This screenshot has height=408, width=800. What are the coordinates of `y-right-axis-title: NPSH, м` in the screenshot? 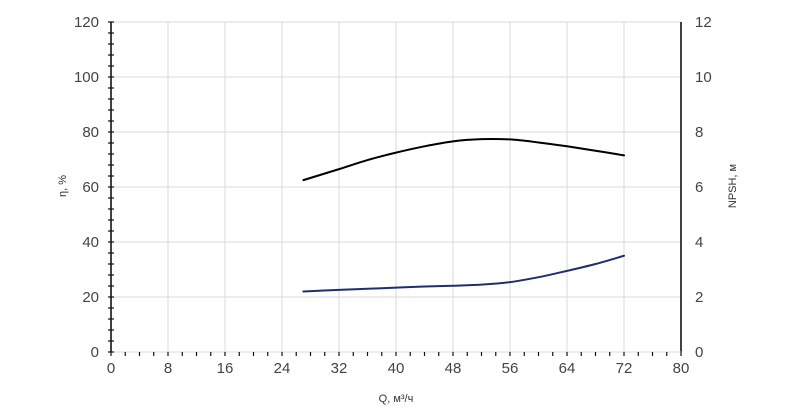 It's located at (733, 186).